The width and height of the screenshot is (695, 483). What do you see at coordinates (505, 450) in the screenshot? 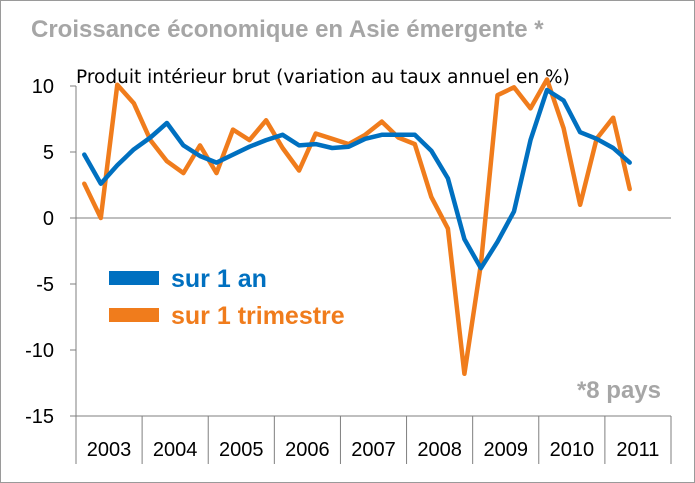
I see `x-year-label: 2009` at bounding box center [505, 450].